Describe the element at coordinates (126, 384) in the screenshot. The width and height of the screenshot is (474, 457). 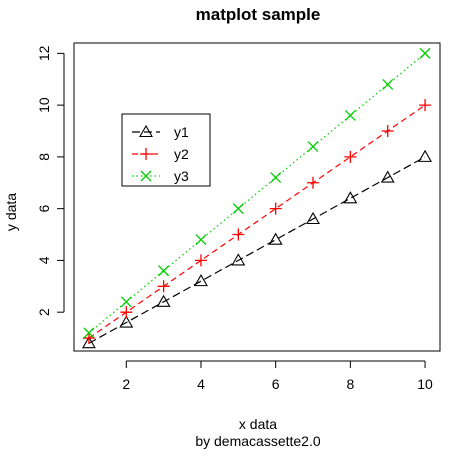
I see `x-tick-label: 2` at that location.